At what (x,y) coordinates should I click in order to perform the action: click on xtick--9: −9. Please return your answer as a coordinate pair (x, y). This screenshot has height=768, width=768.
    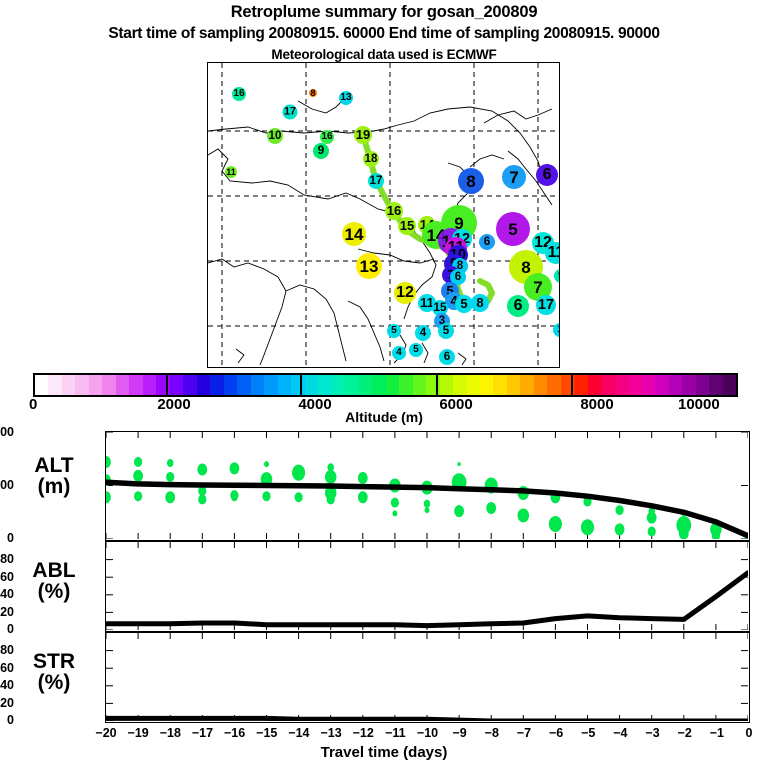
    Looking at the image, I should click on (459, 733).